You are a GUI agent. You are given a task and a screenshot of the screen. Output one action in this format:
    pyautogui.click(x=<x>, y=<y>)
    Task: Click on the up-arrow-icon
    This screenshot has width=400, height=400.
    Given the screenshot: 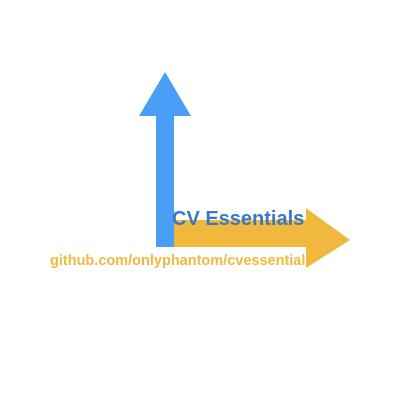 What is the action you would take?
    pyautogui.click(x=165, y=159)
    